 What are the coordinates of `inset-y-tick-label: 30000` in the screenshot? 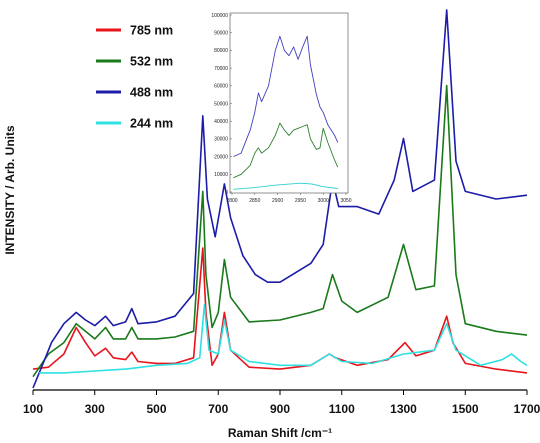 It's located at (221, 140).